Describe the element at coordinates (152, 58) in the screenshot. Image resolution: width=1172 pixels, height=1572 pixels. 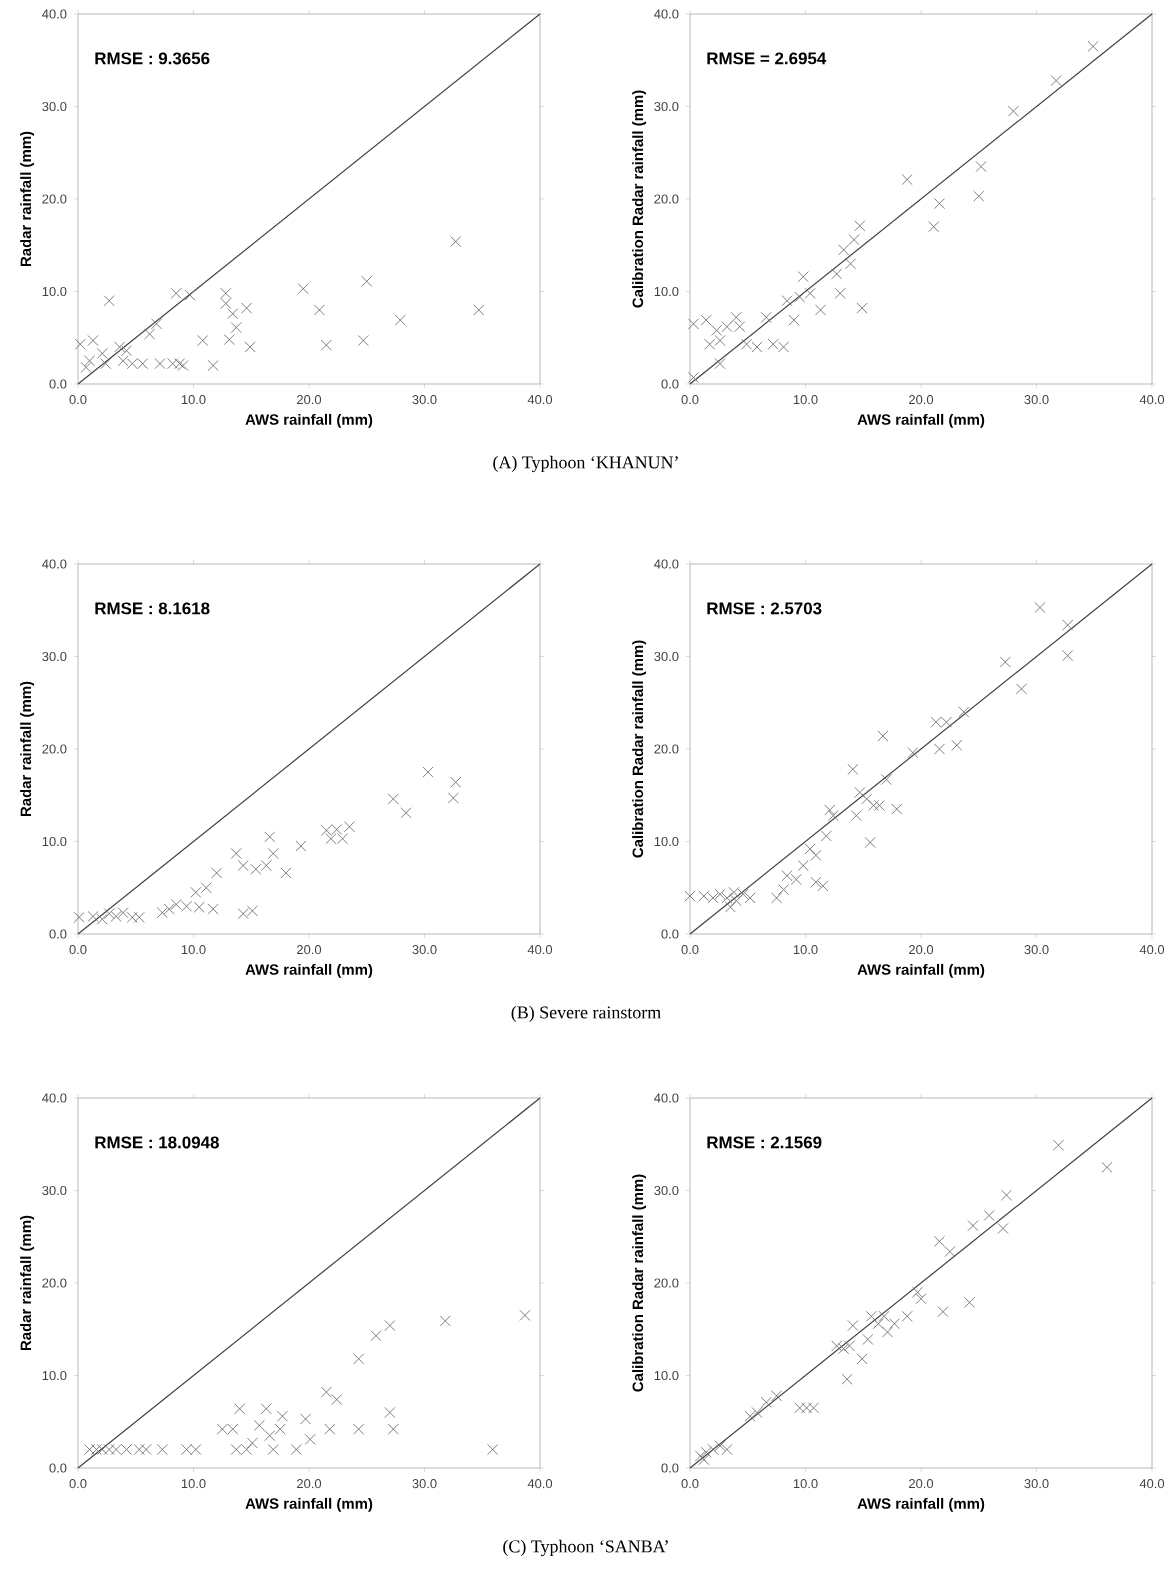
I see `annotation: RMSE : 9.3656` at that location.